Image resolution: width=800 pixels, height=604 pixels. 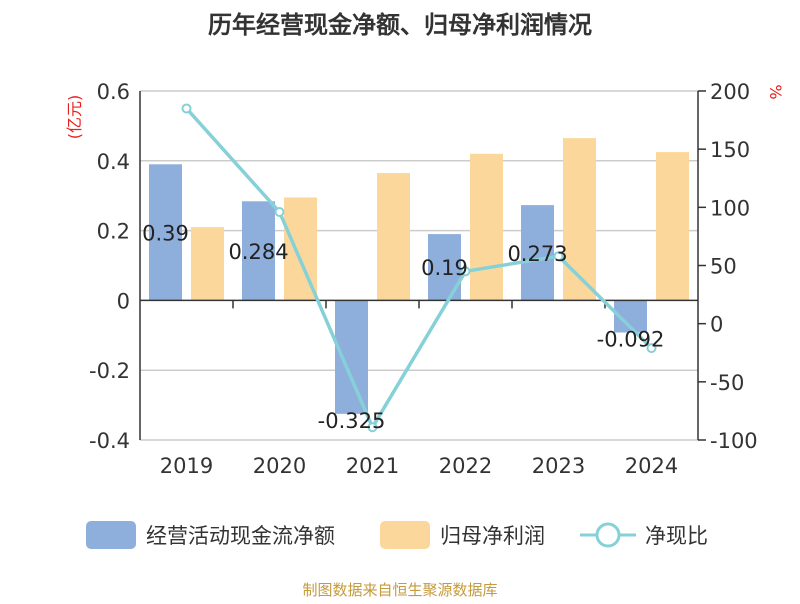 I want to click on y-right-tick-label: -100, so click(x=734, y=441).